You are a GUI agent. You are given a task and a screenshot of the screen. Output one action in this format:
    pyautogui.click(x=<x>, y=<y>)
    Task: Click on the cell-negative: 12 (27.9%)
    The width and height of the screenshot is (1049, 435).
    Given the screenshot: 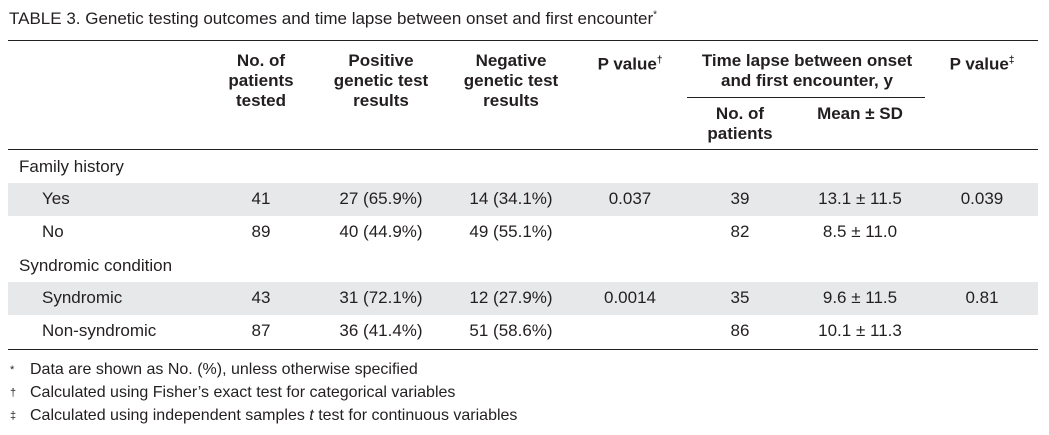 What is the action you would take?
    pyautogui.click(x=511, y=297)
    